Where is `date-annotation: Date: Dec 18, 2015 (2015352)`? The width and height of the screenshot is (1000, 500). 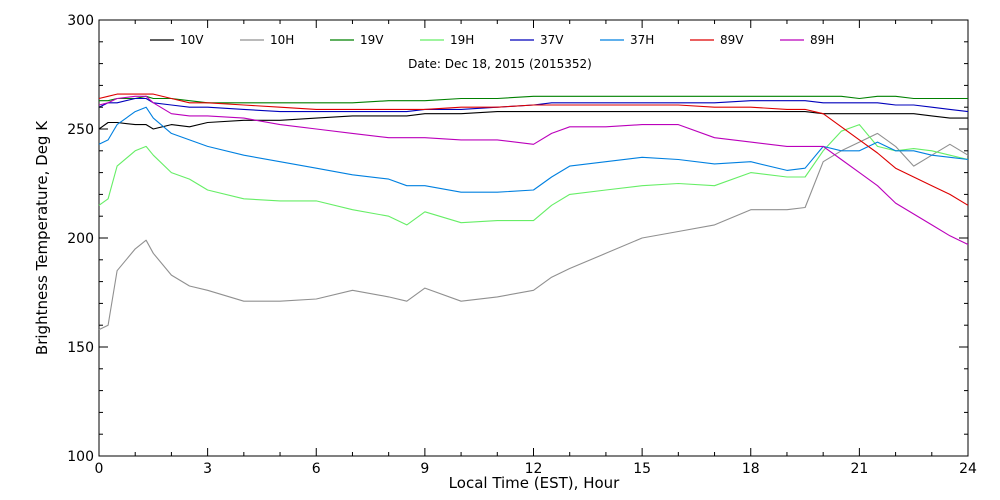
date-annotation: Date: Dec 18, 2015 (2015352) is located at coordinates (500, 64).